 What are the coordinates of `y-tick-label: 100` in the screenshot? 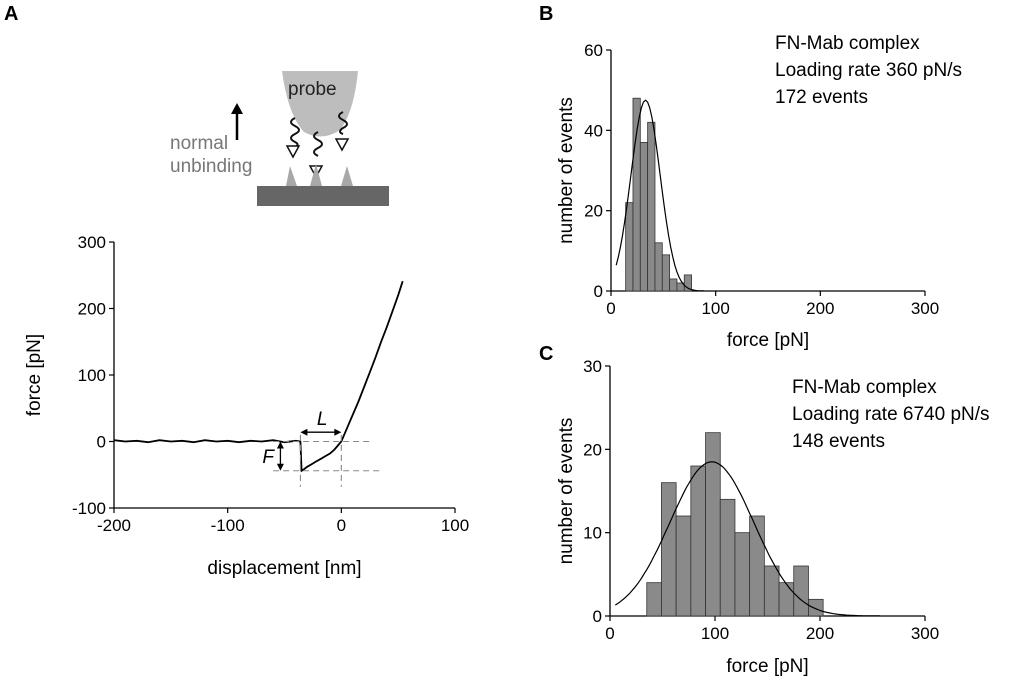 It's located at (92, 375).